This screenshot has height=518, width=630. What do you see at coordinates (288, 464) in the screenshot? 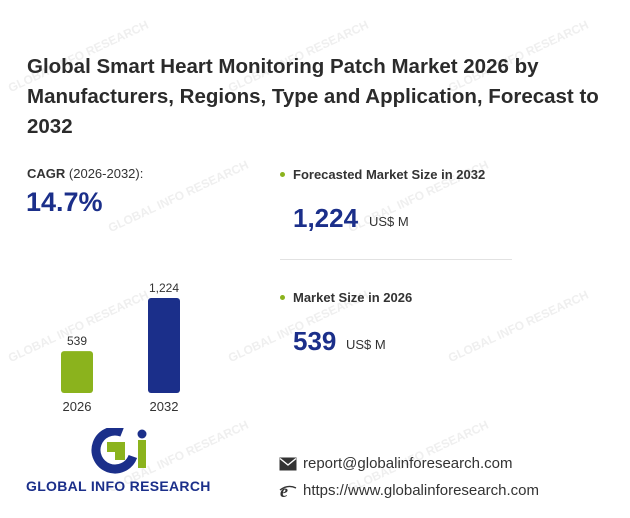
I see `envelope-icon` at bounding box center [288, 464].